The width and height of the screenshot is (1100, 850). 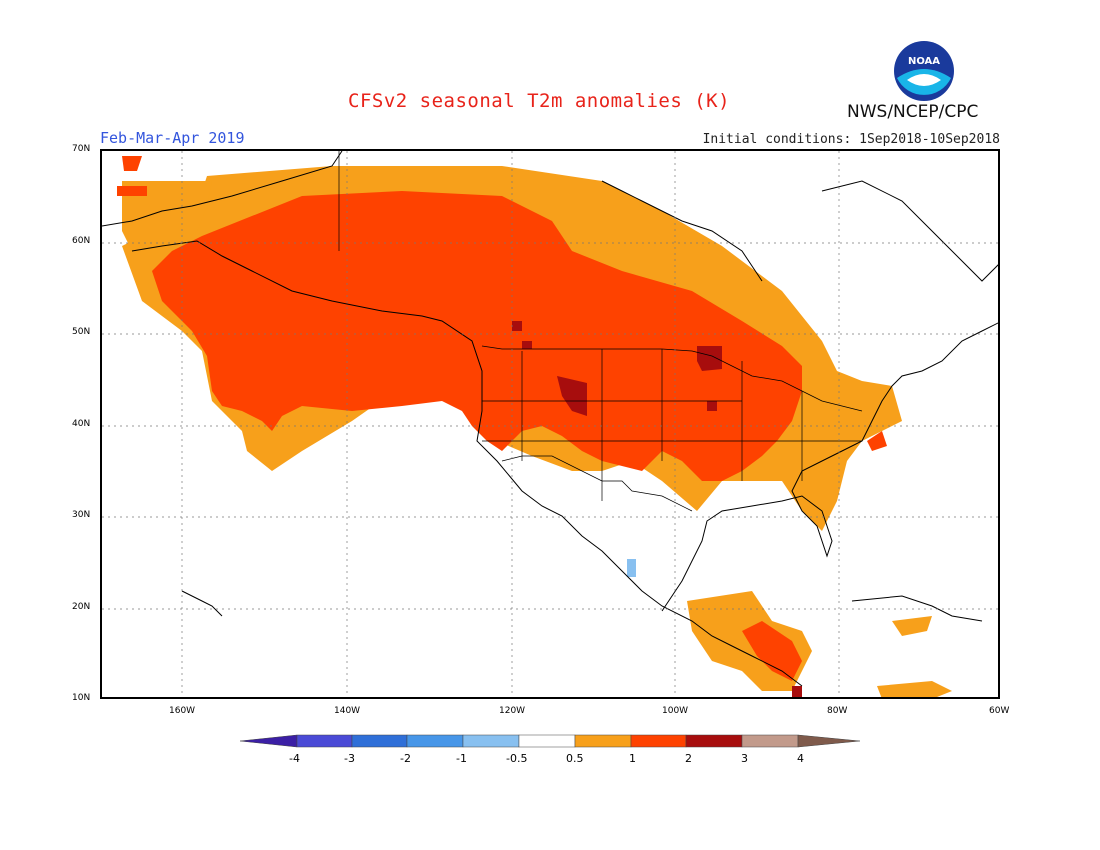 What do you see at coordinates (81, 332) in the screenshot?
I see `lat-label-50n: 50N` at bounding box center [81, 332].